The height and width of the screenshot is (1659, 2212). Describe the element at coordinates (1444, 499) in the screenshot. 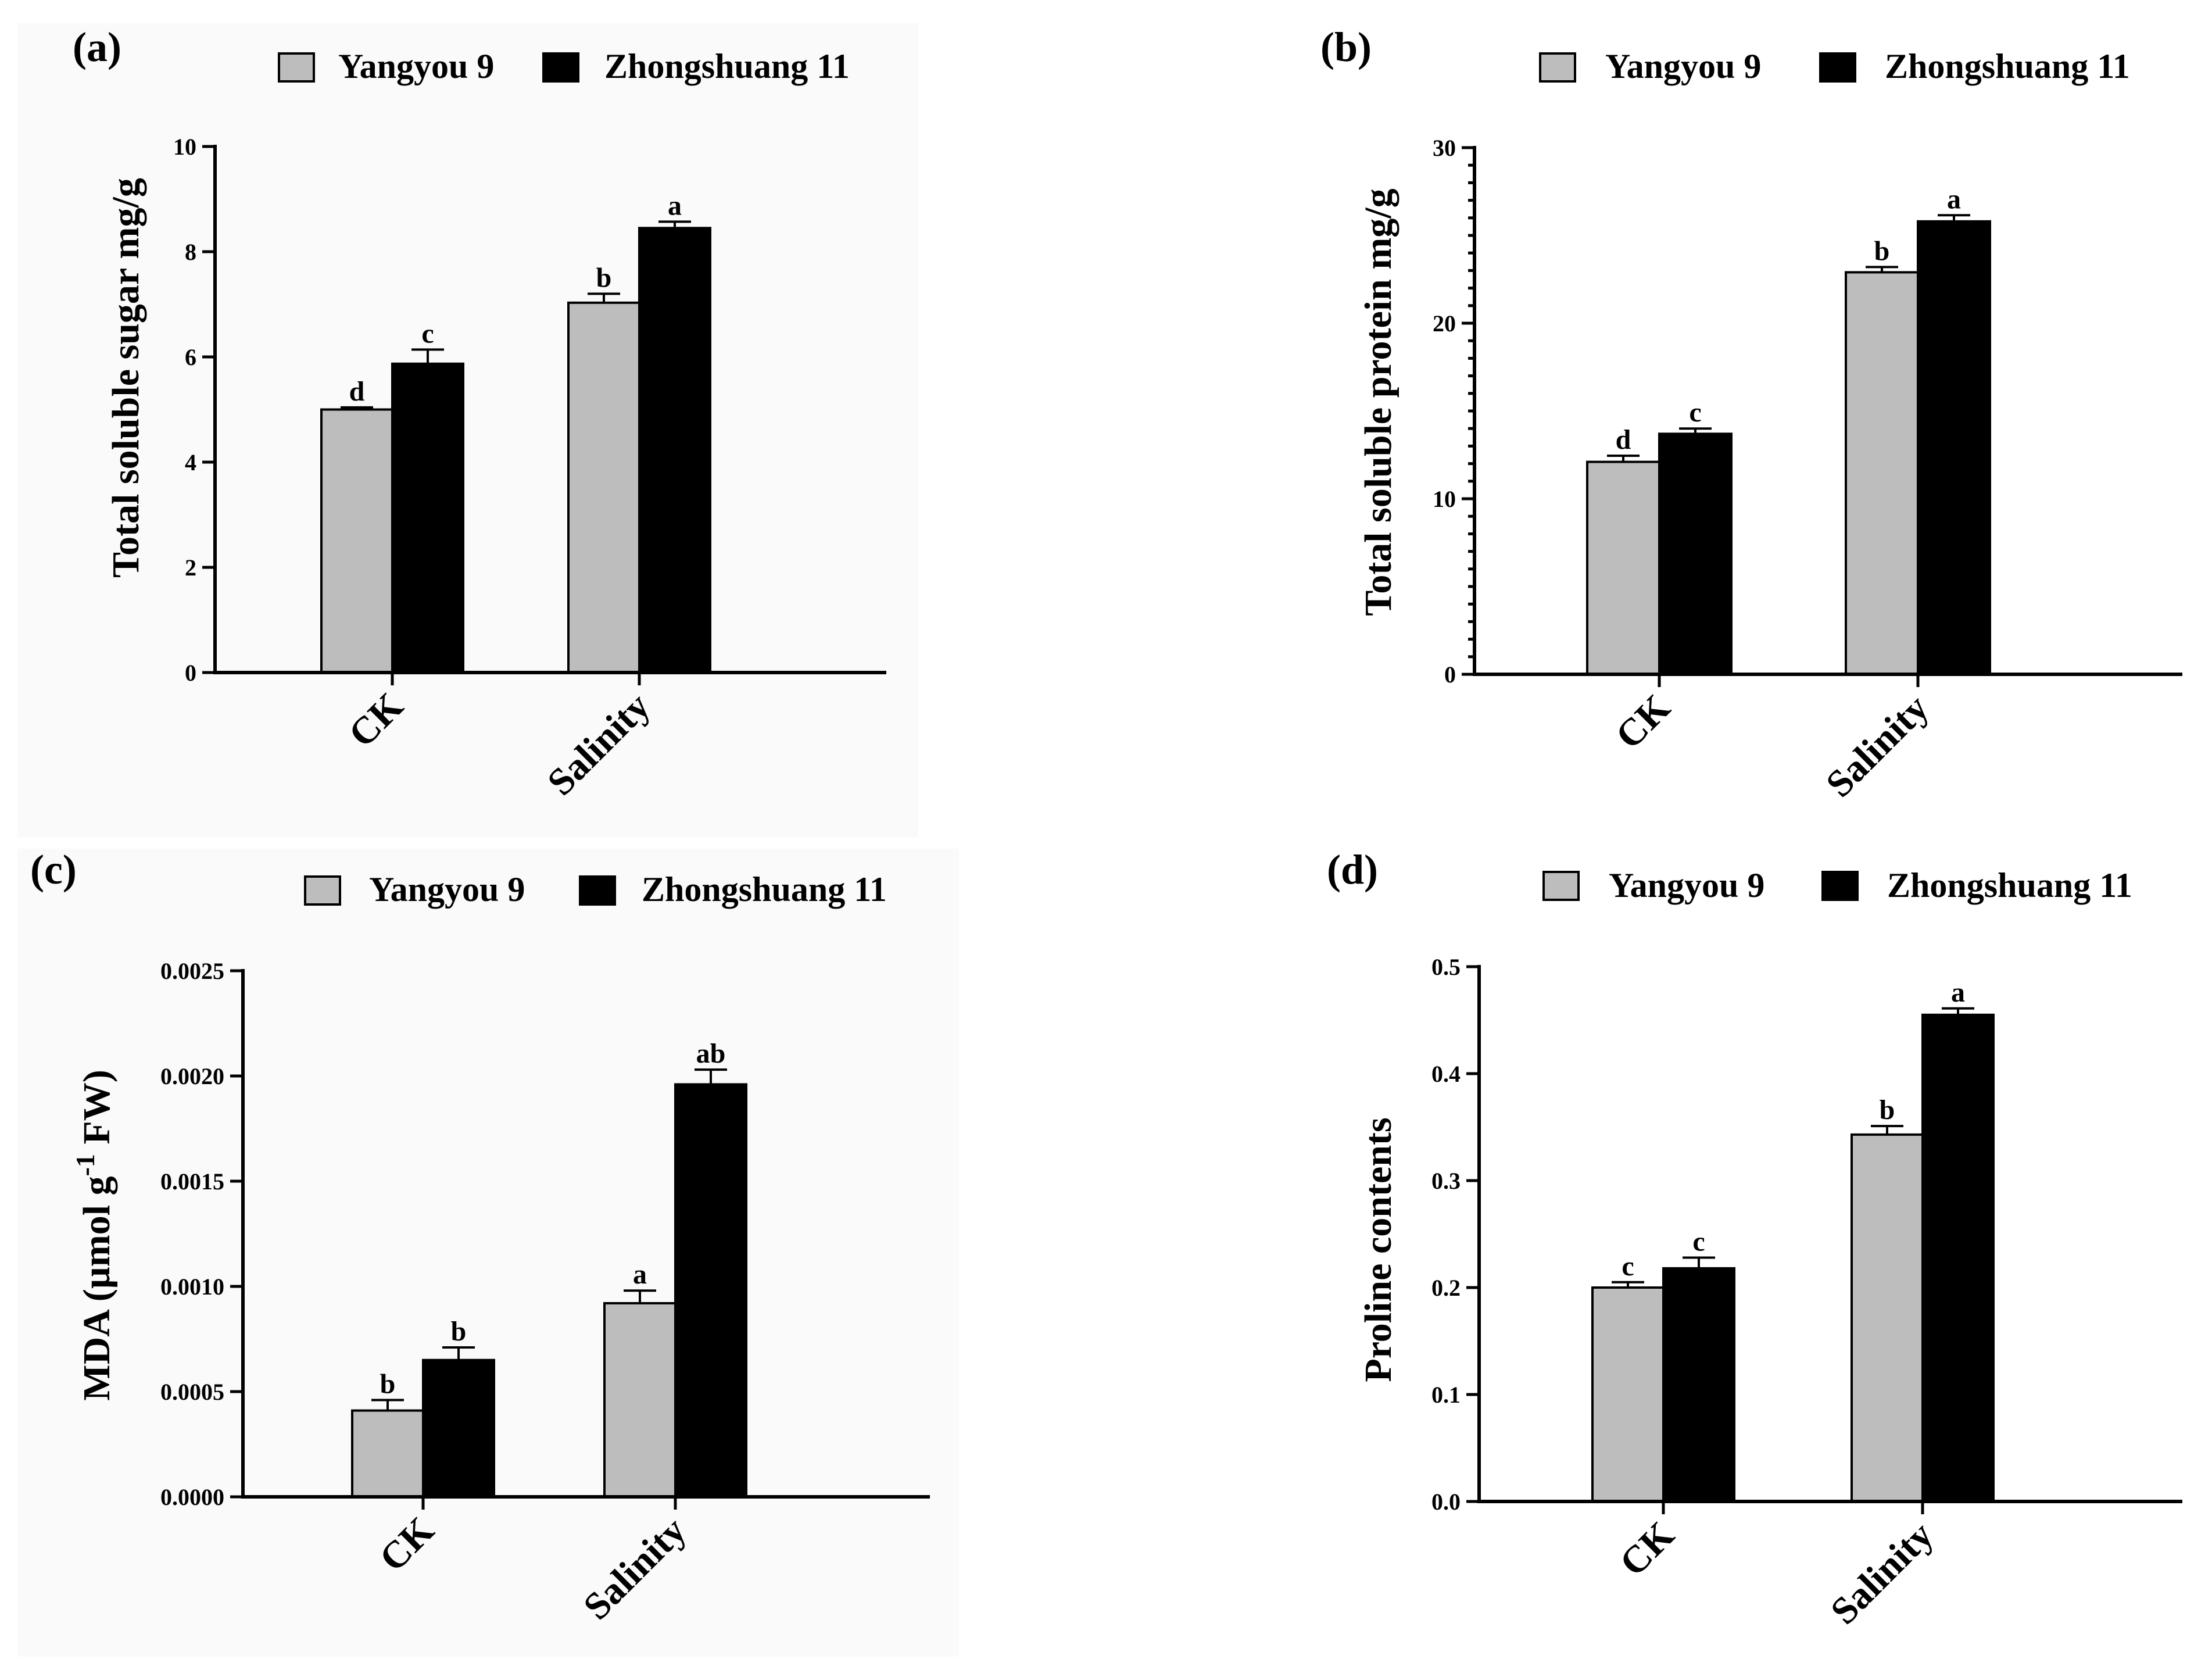

I see `panel-b-y-tick-label: 10` at that location.